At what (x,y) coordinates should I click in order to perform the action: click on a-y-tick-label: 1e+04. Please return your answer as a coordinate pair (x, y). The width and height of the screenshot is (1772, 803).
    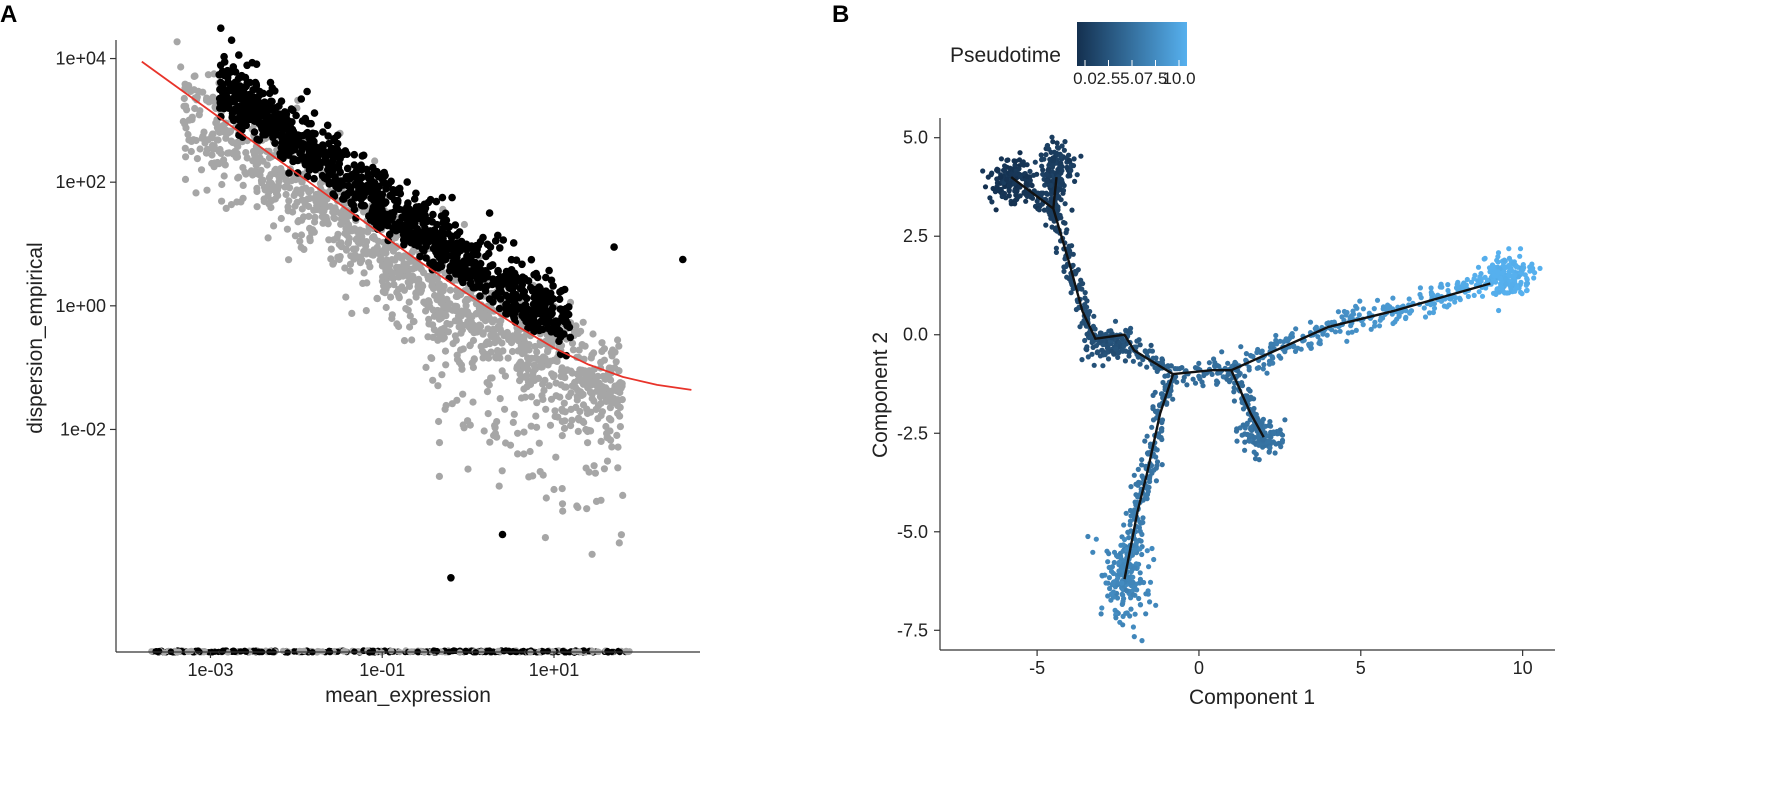
    Looking at the image, I should click on (80, 59).